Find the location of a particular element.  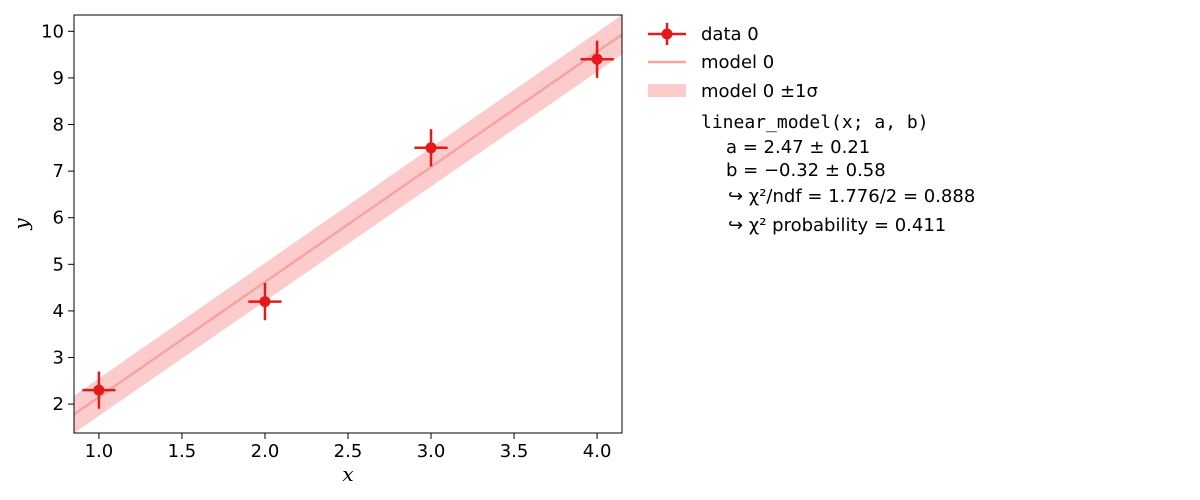

x-tick-label: 3.0 is located at coordinates (431, 451).